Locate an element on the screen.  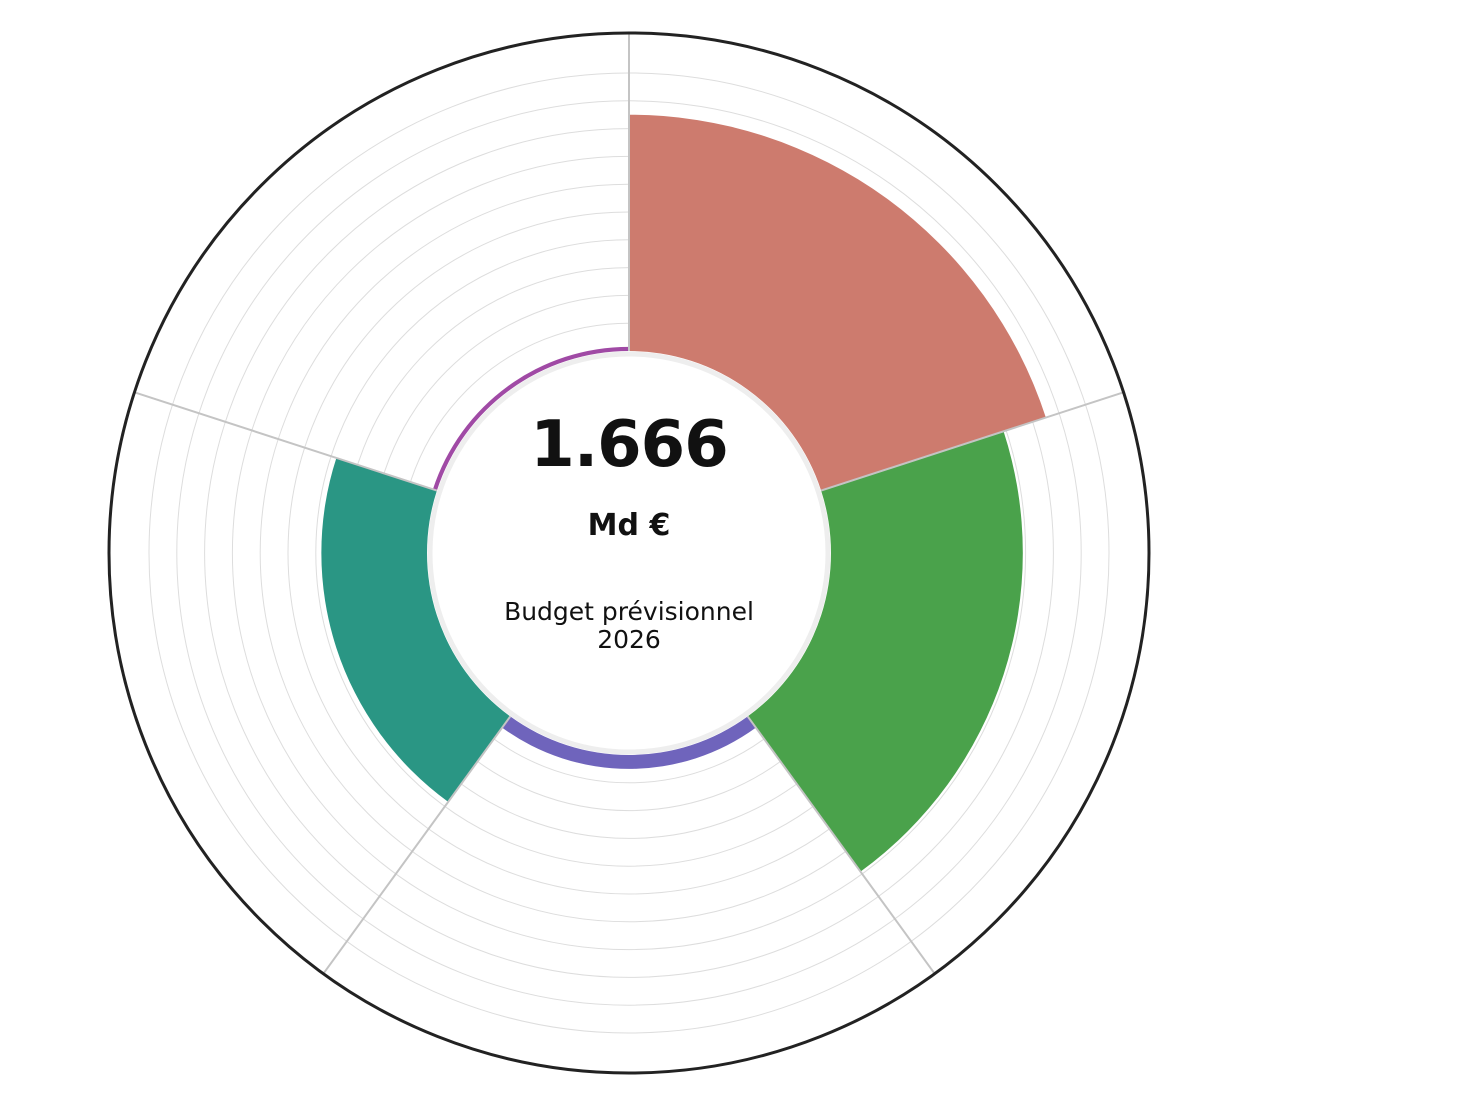
center-disc is located at coordinates (629, 553).